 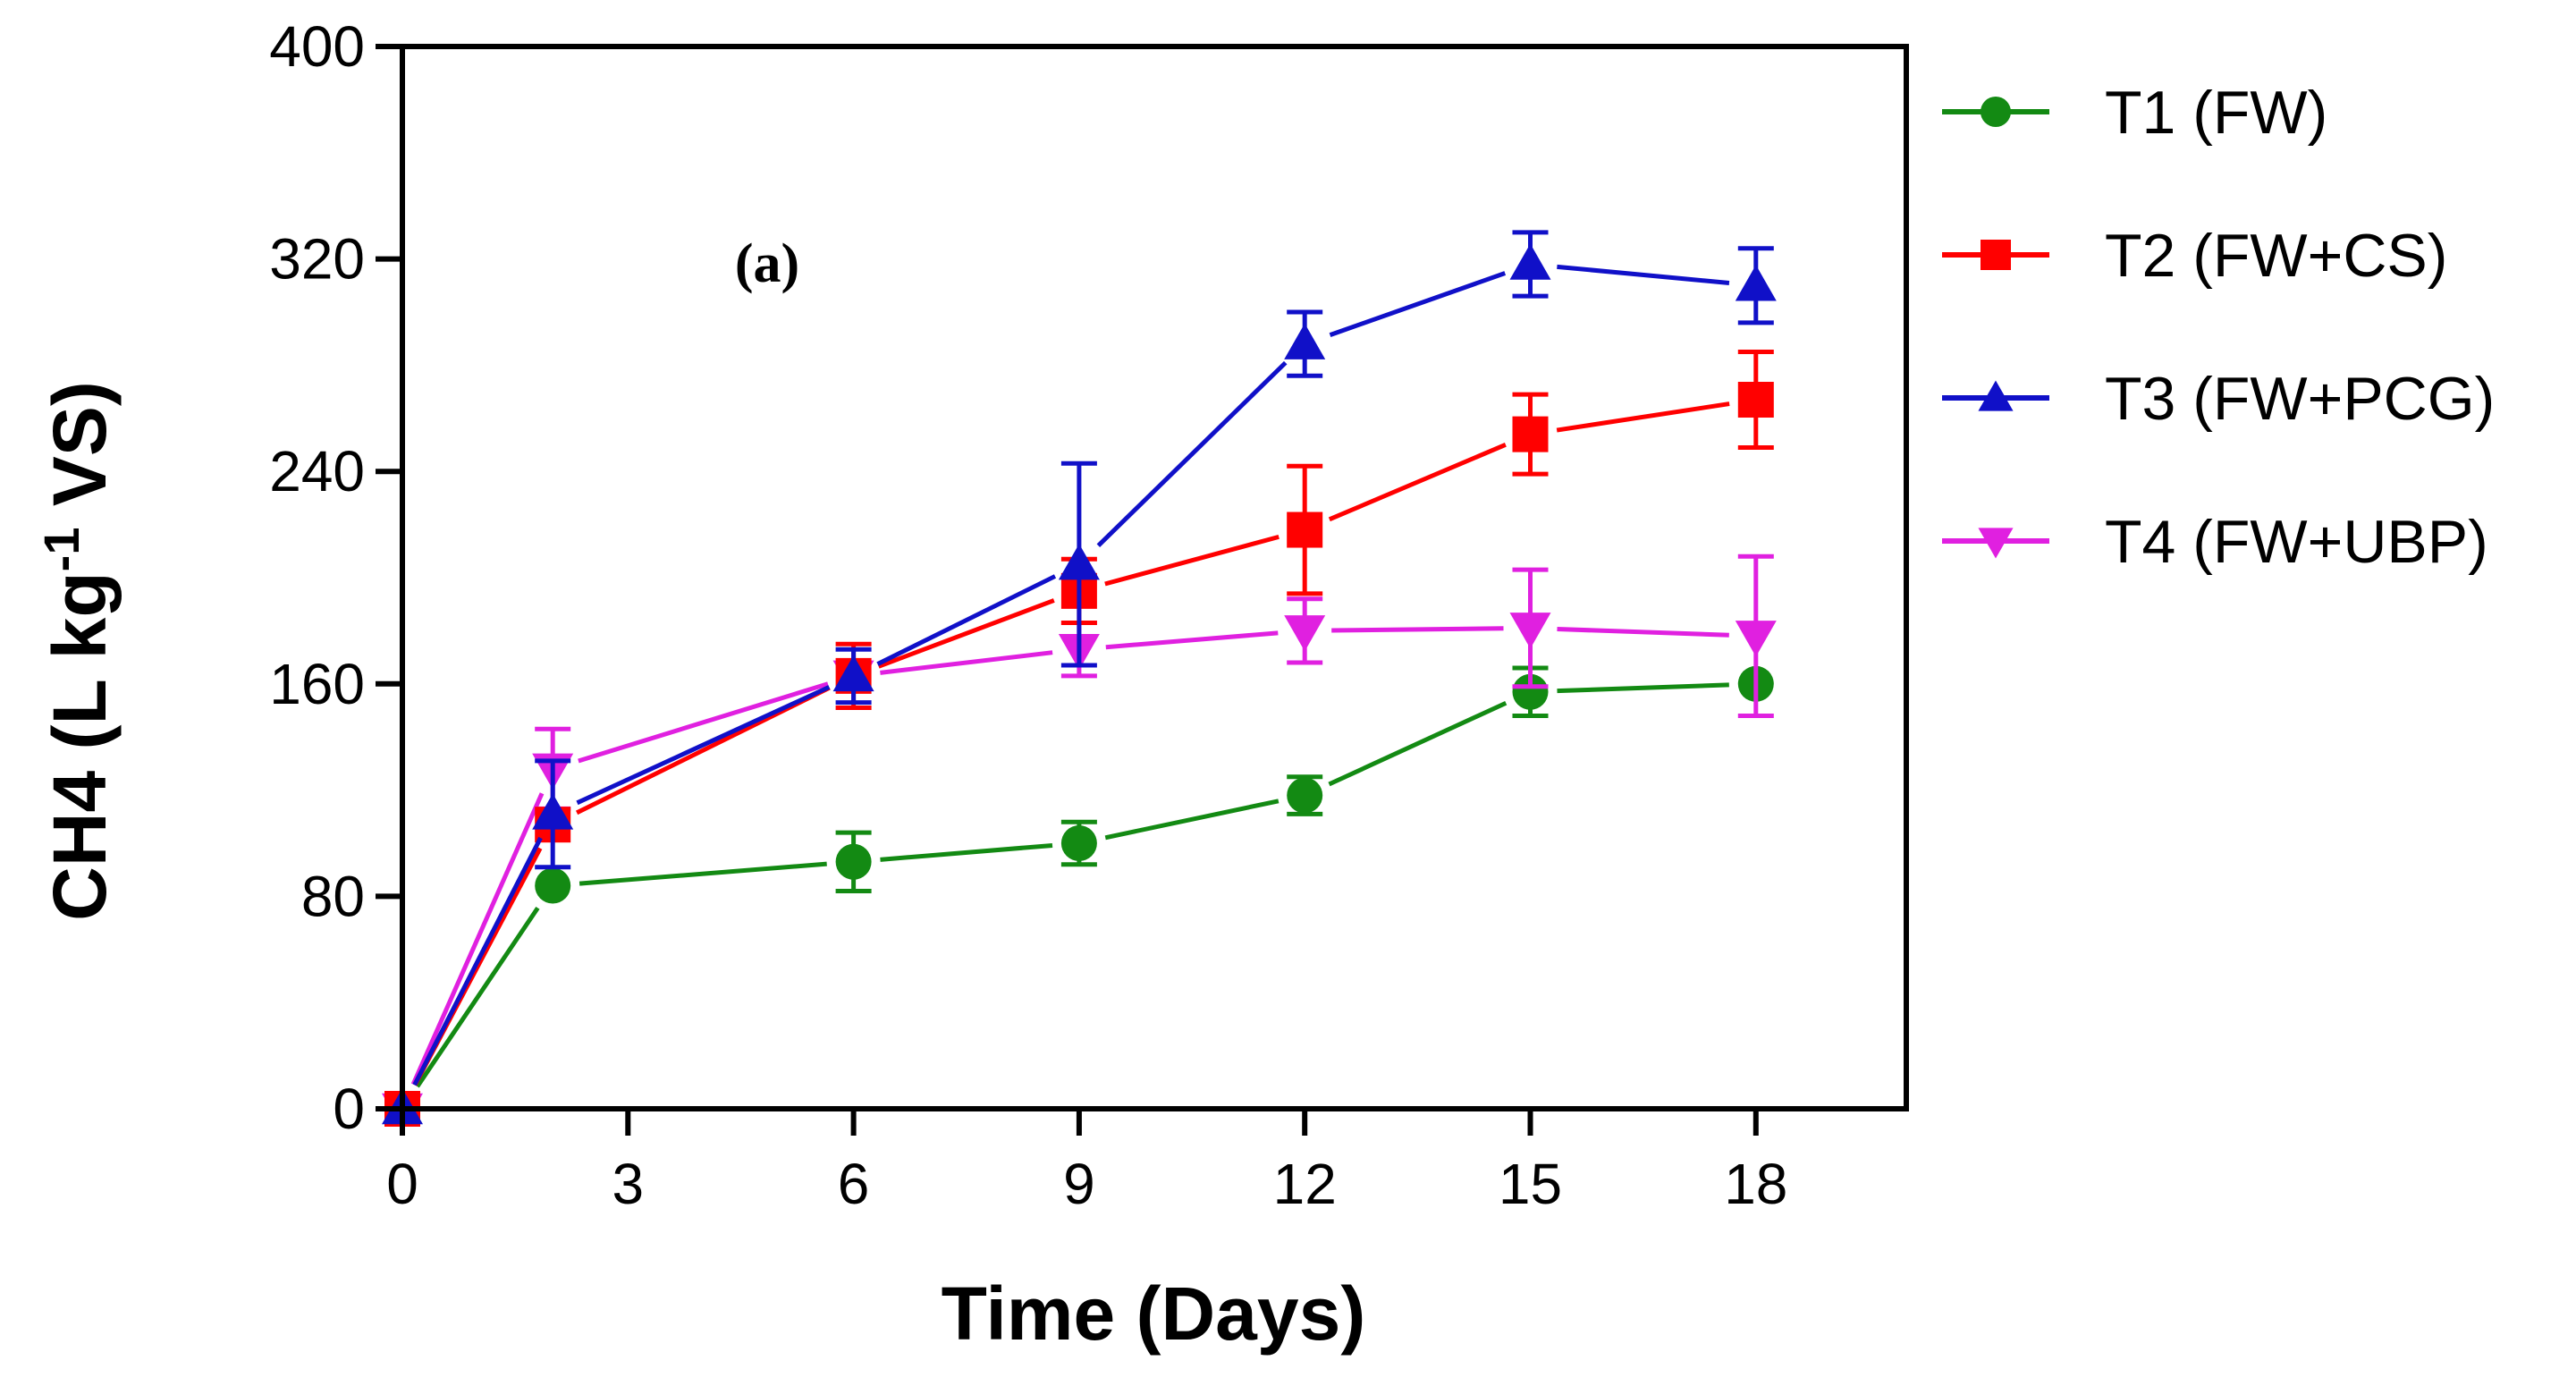 I want to click on y-axis-title-superscript: -1, so click(x=61, y=550).